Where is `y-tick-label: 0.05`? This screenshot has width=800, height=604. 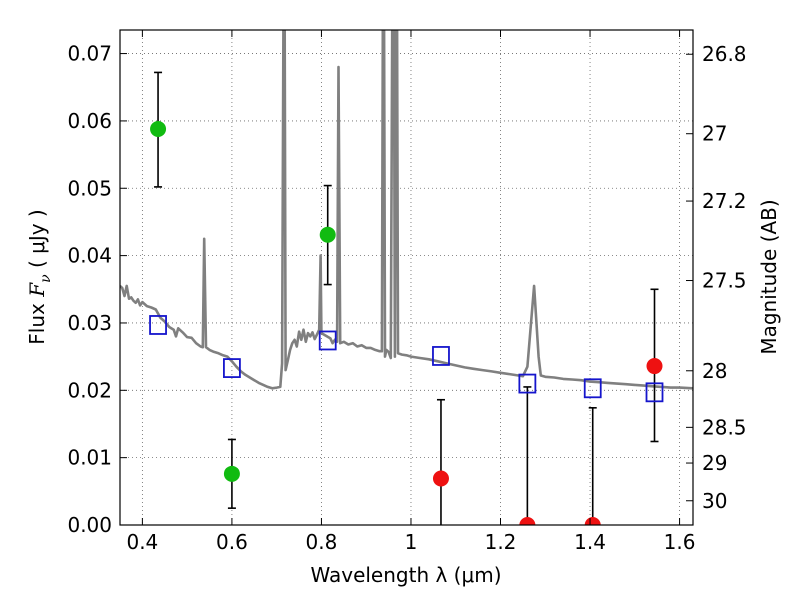 y-tick-label: 0.05 is located at coordinates (89, 188).